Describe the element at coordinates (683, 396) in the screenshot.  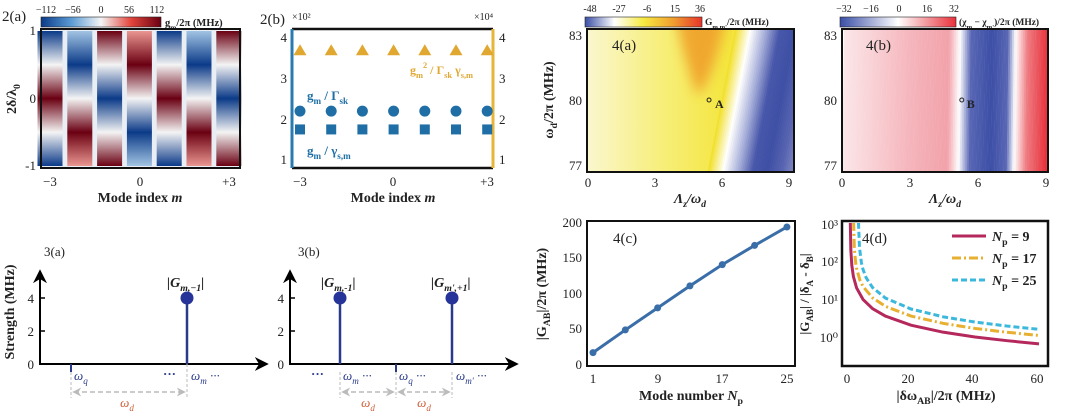
I see `text-segment: Mode number` at that location.